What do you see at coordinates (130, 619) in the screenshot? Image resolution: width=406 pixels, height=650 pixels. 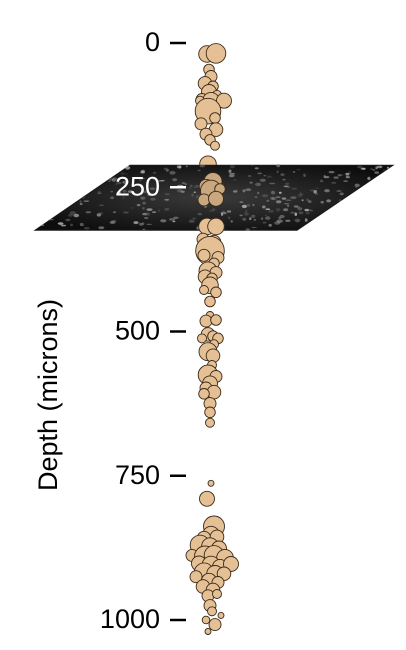 I see `y-tick-label: 1000` at bounding box center [130, 619].